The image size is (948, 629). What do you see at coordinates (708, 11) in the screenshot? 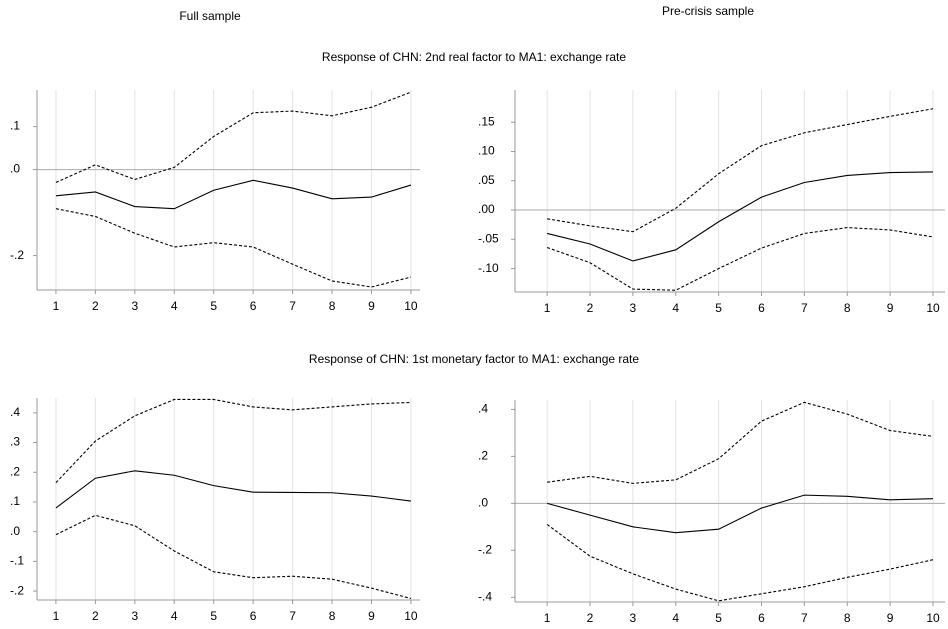
I see `column-title: Pre-crisis sample` at bounding box center [708, 11].